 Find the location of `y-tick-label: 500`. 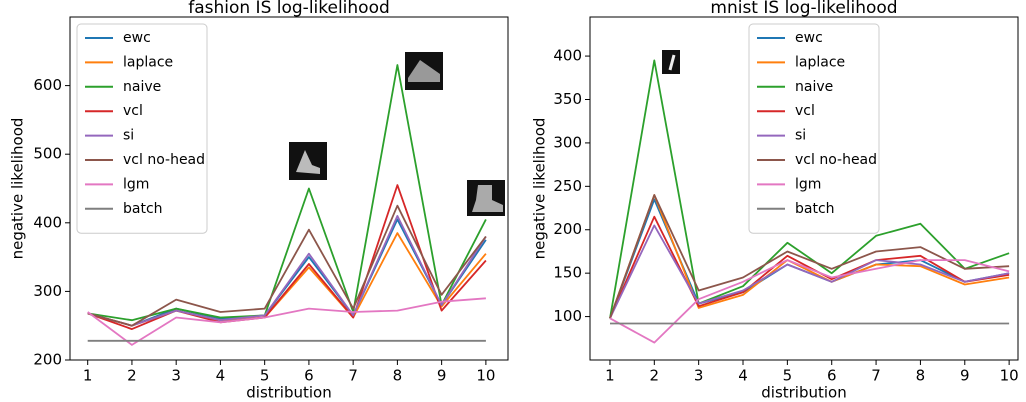

y-tick-label: 500 is located at coordinates (47, 154).